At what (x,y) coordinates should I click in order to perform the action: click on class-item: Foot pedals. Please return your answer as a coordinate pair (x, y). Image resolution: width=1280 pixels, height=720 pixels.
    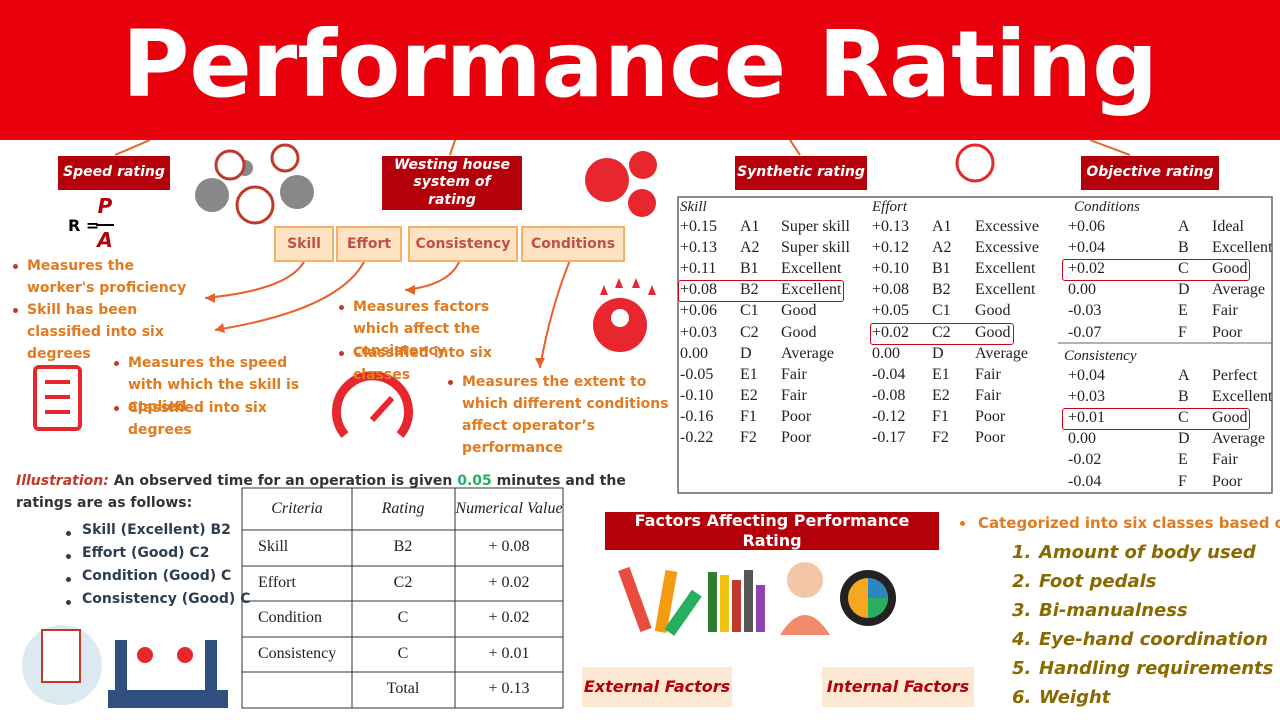
    Looking at the image, I should click on (1098, 581).